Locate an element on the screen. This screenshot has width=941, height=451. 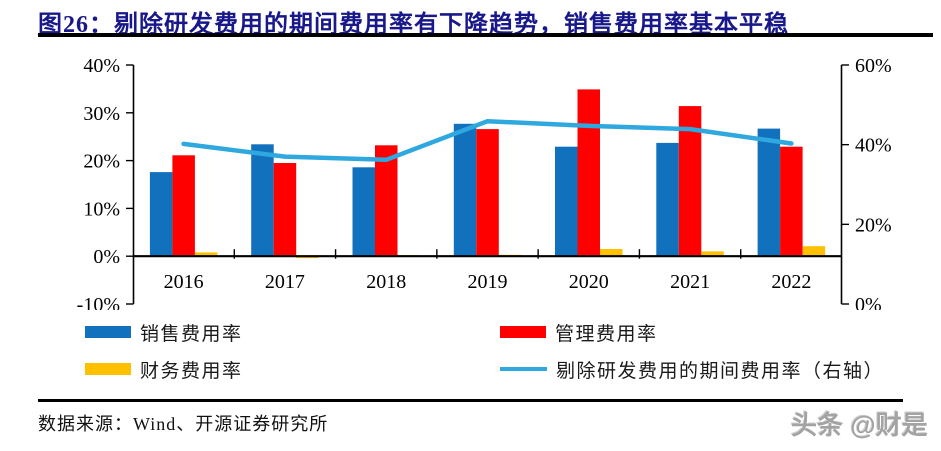
x-axis-label-2018: 2018 is located at coordinates (386, 282).